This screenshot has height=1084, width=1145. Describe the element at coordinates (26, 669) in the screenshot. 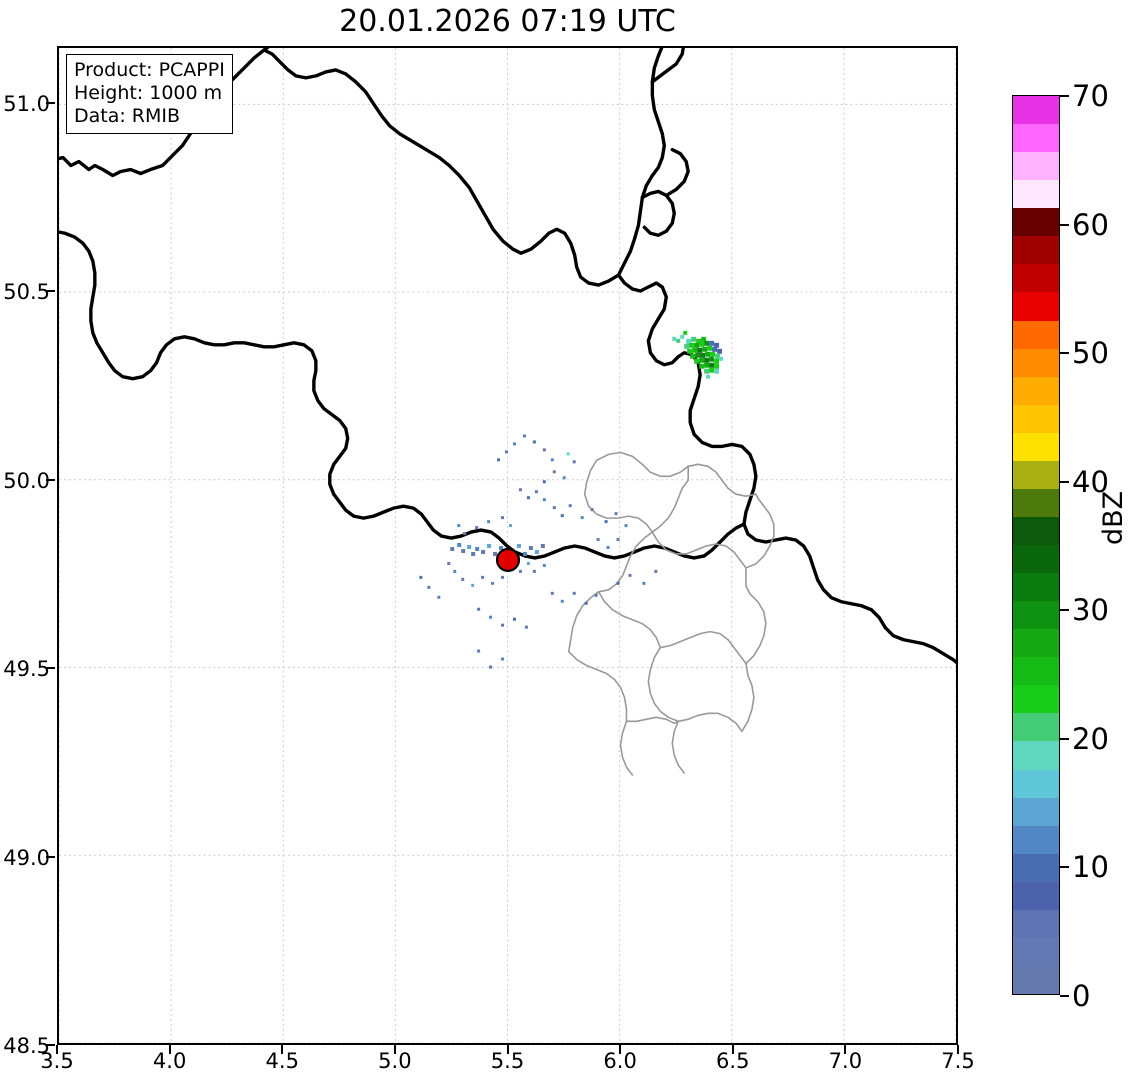

I see `y-tick-label: 49.5` at that location.